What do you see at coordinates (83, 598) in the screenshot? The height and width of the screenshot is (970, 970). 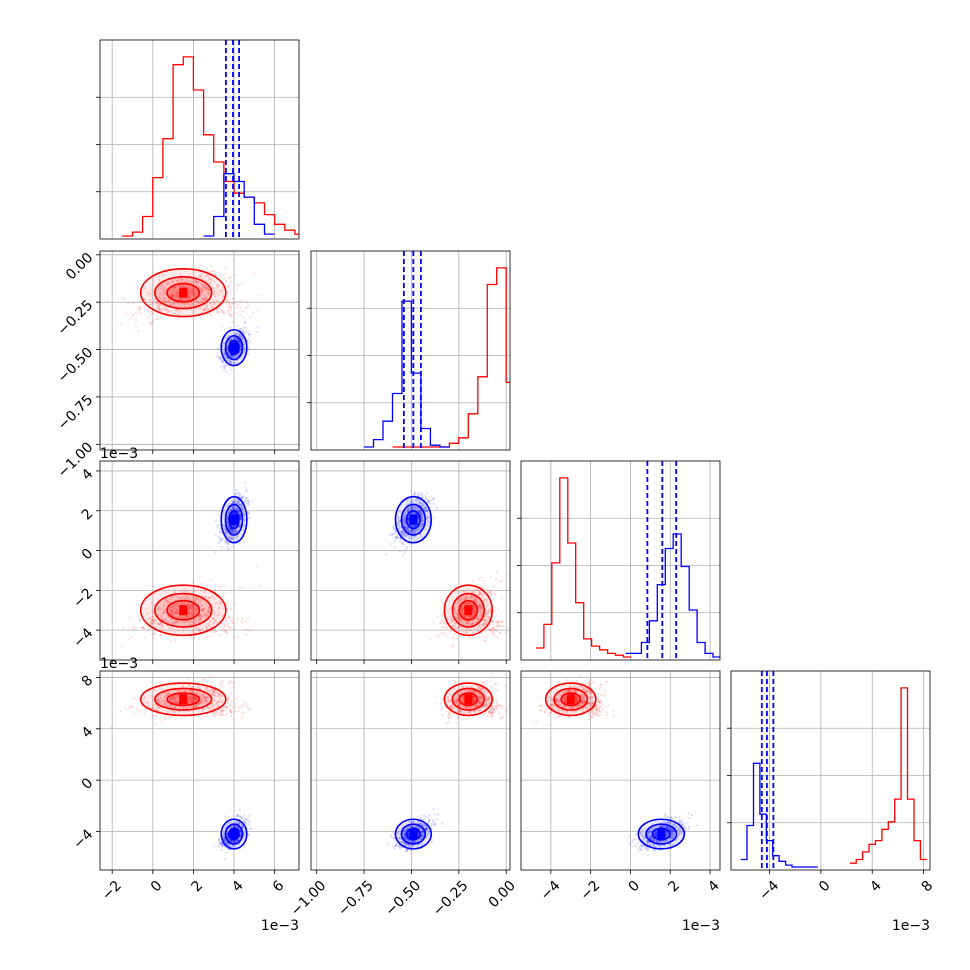 I see `y-tick-label: −2` at bounding box center [83, 598].